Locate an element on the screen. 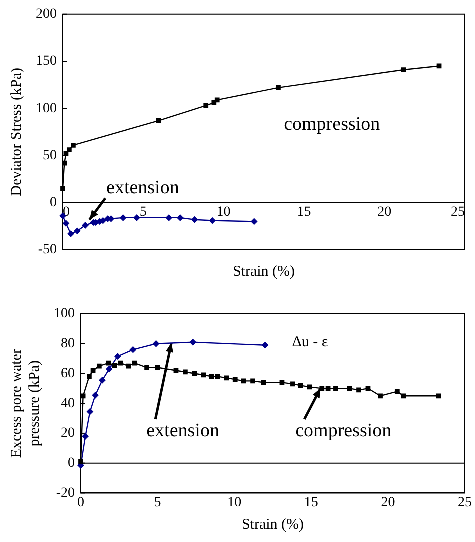 Image resolution: width=475 pixels, height=542 pixels. y-tick-label: 50 is located at coordinates (50, 156).